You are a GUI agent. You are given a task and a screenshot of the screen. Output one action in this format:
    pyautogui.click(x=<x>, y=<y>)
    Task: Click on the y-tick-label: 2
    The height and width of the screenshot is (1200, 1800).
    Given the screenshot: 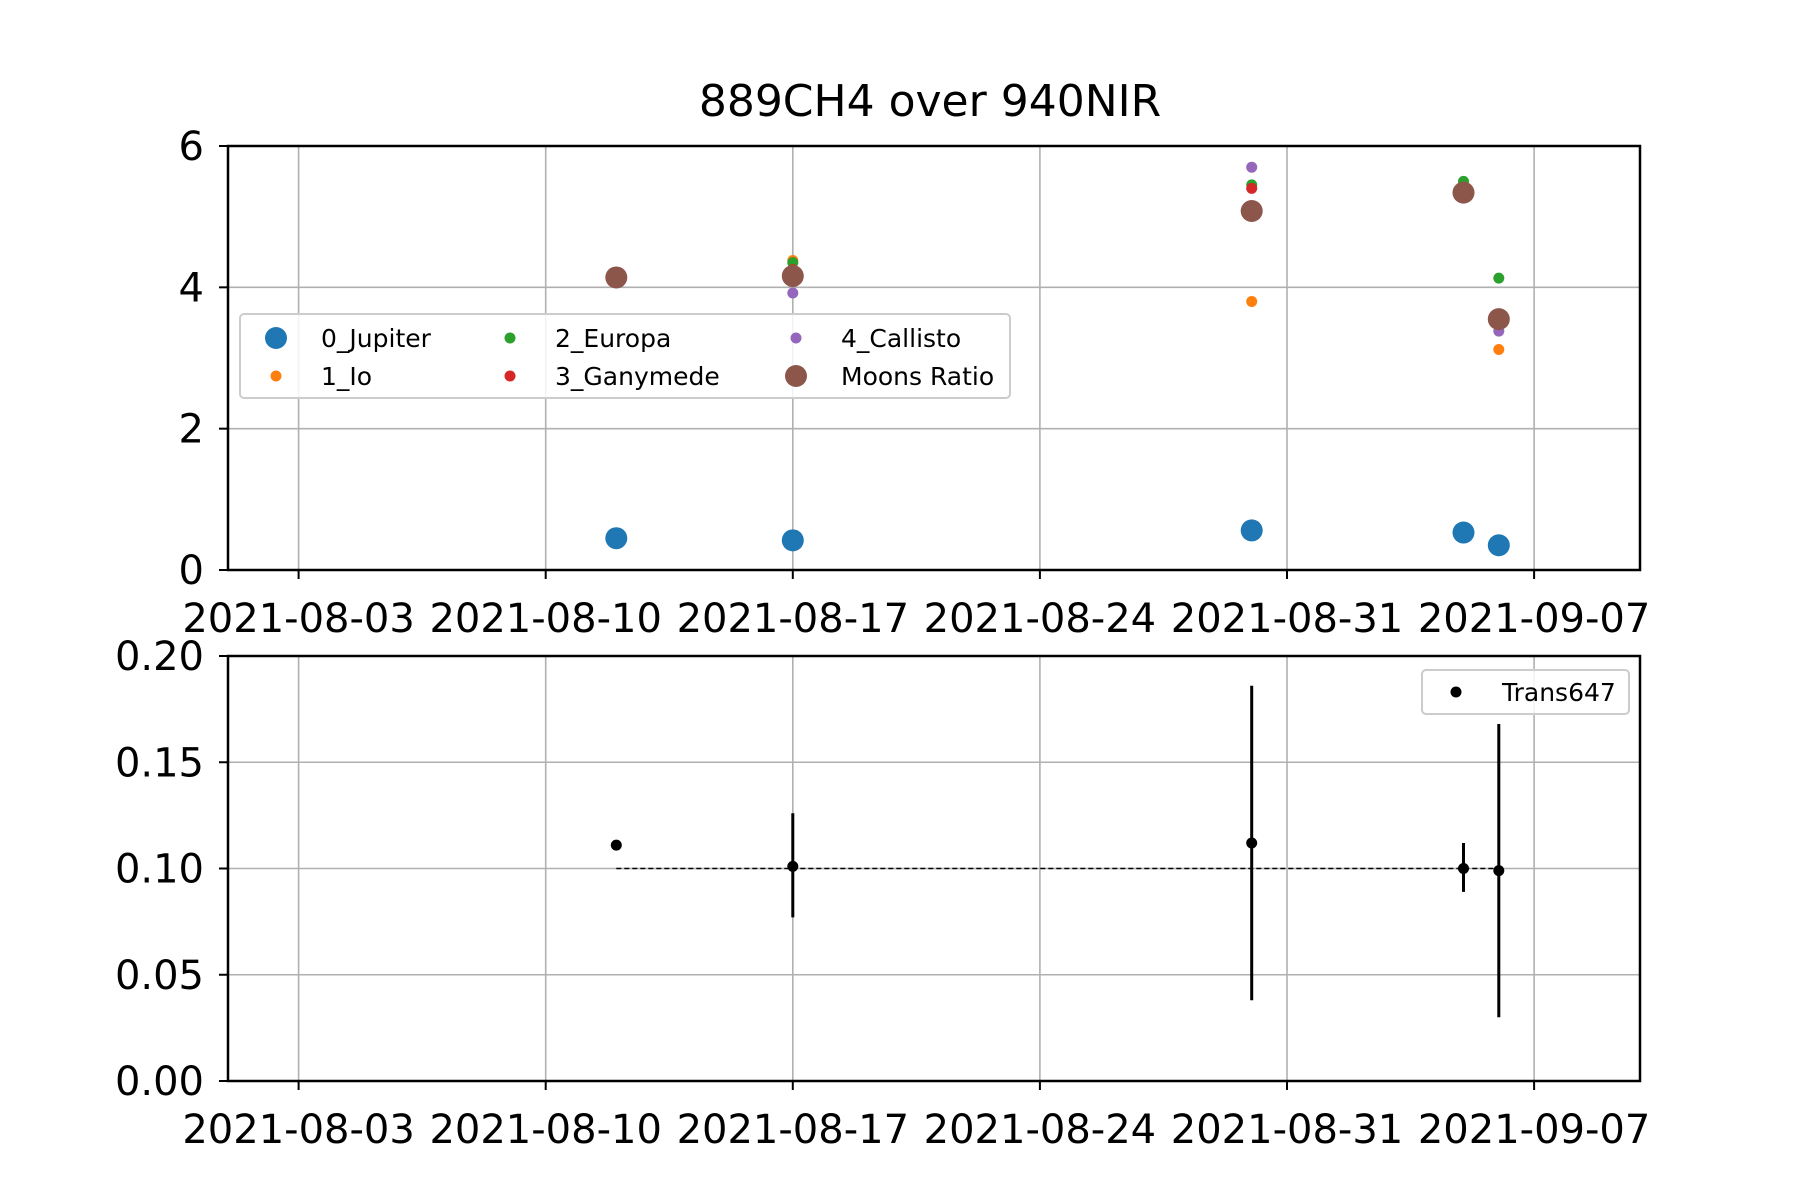 What is the action you would take?
    pyautogui.click(x=191, y=430)
    